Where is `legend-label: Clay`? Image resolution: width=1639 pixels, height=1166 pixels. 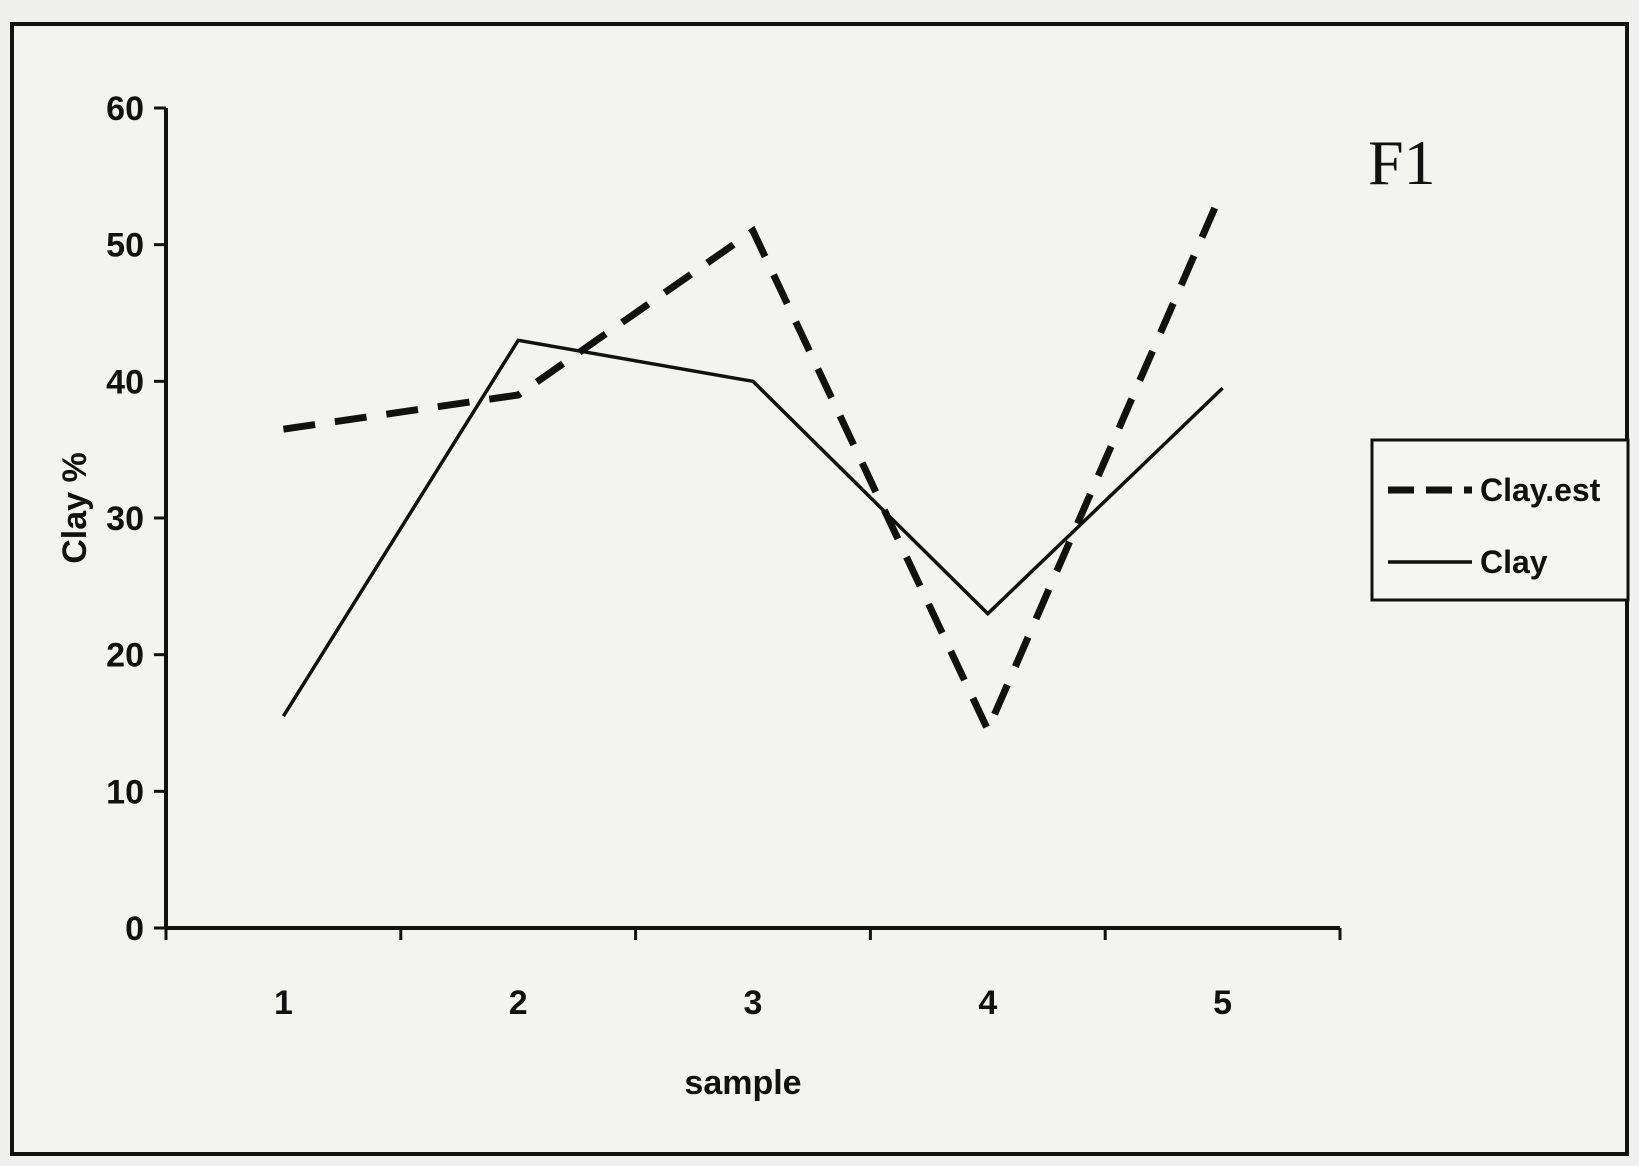 legend-label: Clay is located at coordinates (1514, 562).